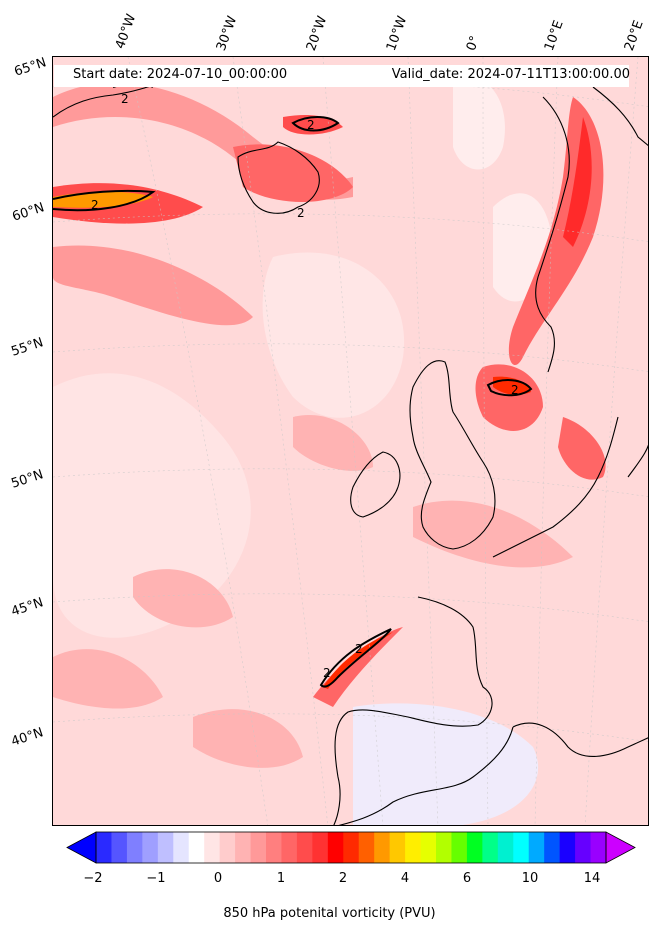 This screenshot has height=936, width=659. What do you see at coordinates (341, 76) in the screenshot?
I see `header-strip` at bounding box center [341, 76].